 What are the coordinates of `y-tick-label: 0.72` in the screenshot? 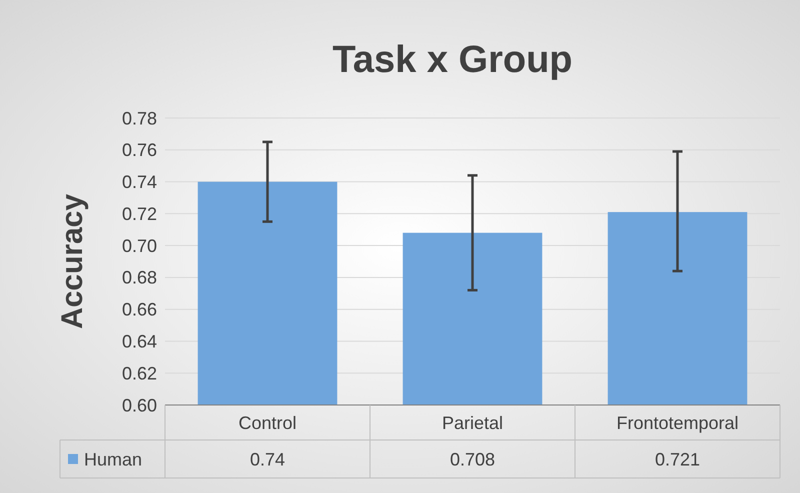 It's located at (139, 214).